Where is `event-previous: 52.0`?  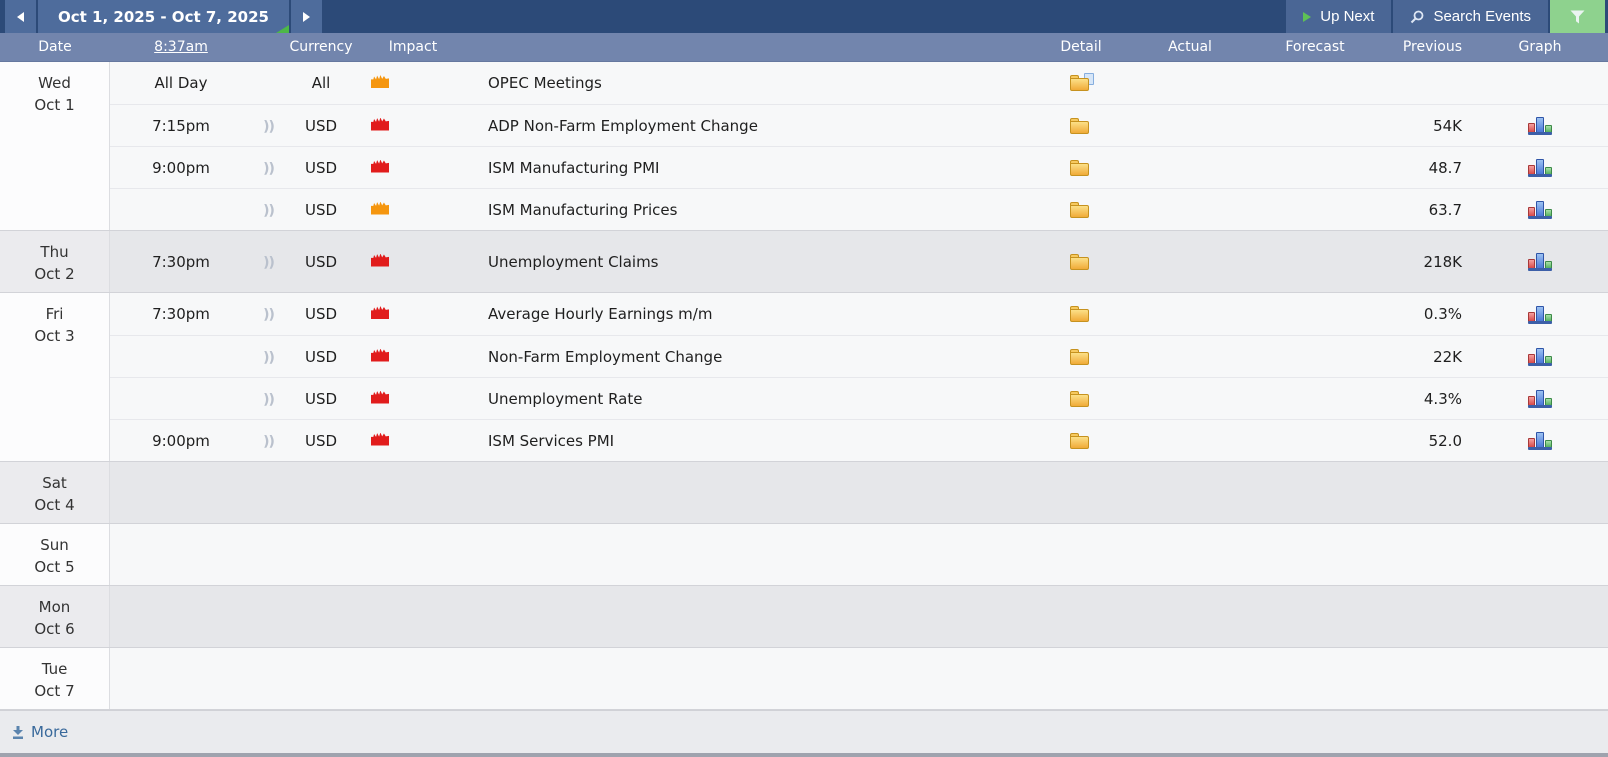
event-previous: 52.0 is located at coordinates (1445, 440).